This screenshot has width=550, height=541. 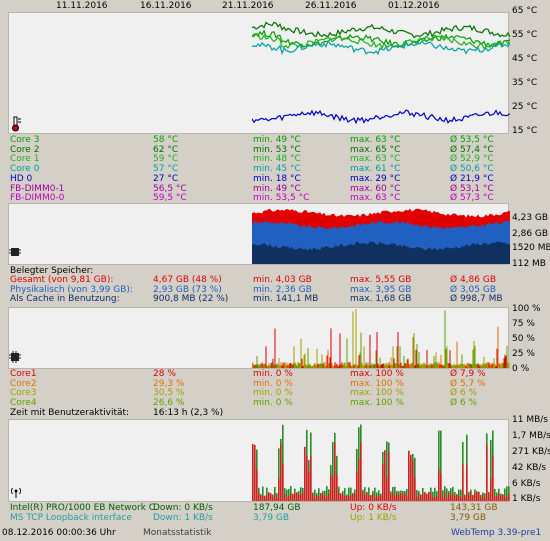 What do you see at coordinates (248, 6) in the screenshot?
I see `date-label: 21.11.2016` at bounding box center [248, 6].